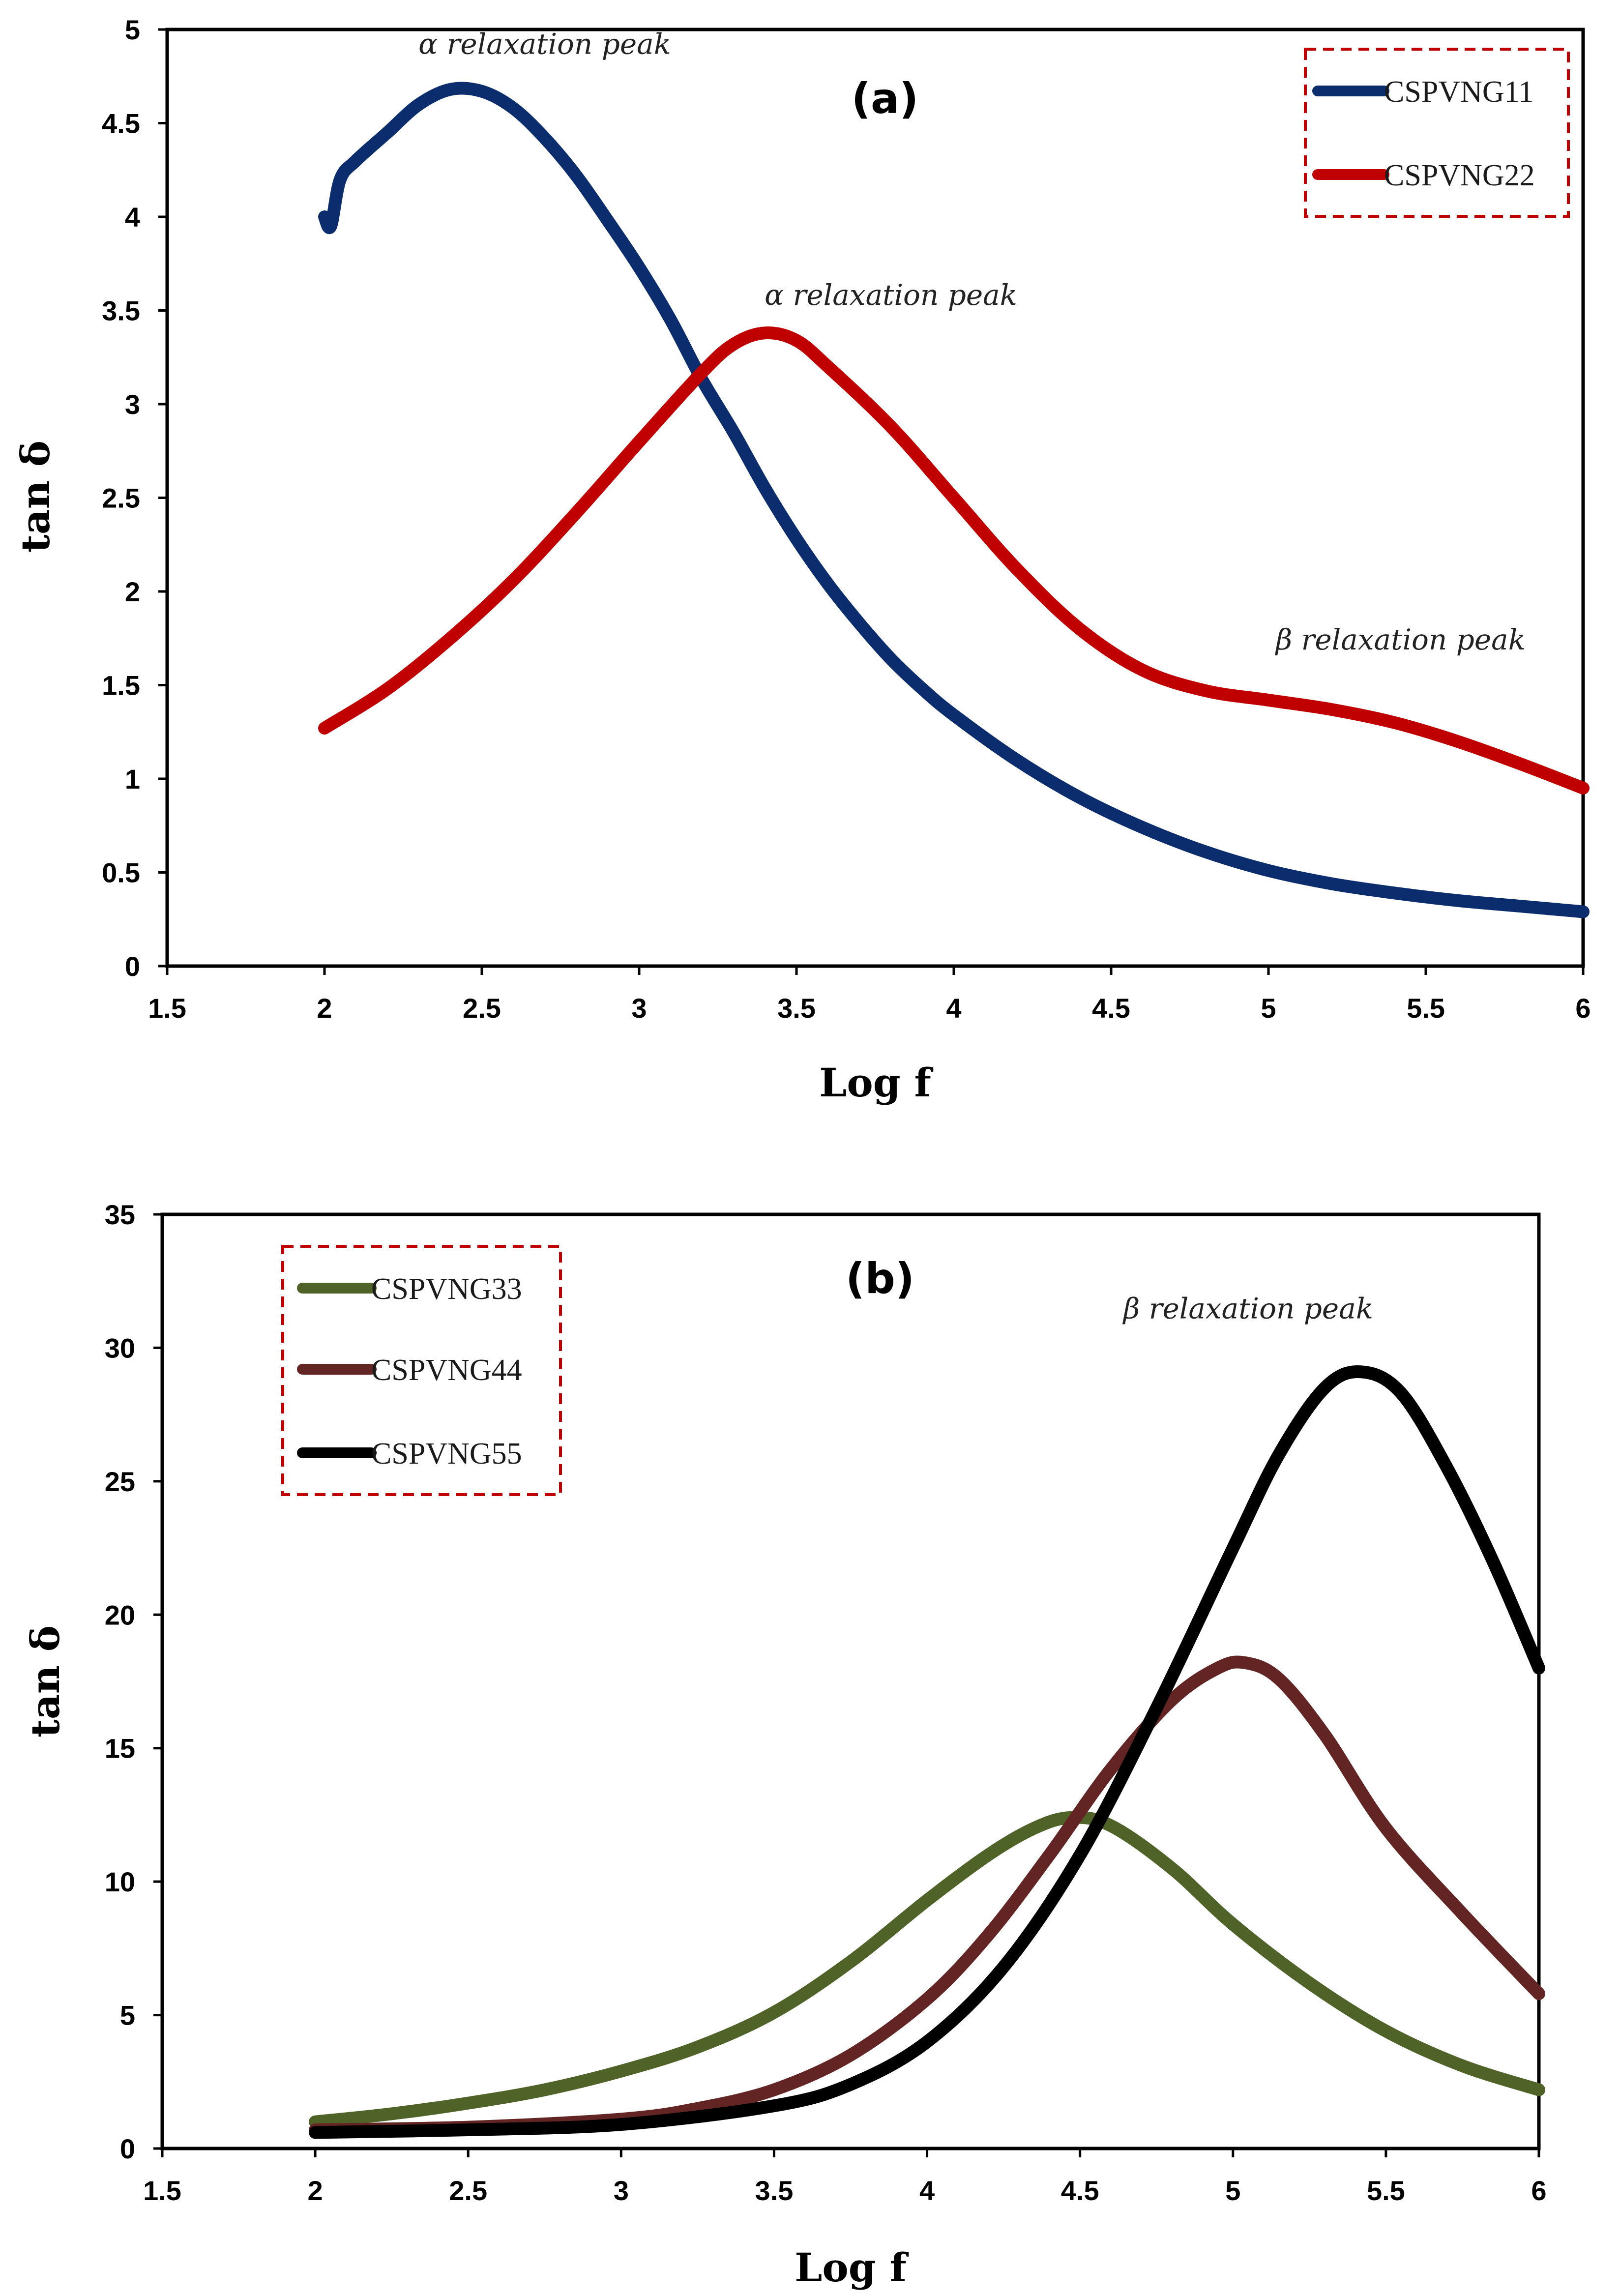 The height and width of the screenshot is (2296, 1620). Describe the element at coordinates (1386, 2190) in the screenshot. I see `x-tick-label-b-5-5: 5.5` at that location.